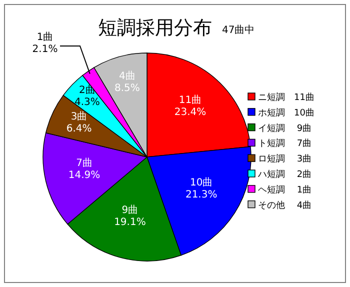 The width and height of the screenshot is (350, 287). I want to click on data-label: 3曲 6.4%, so click(79, 122).